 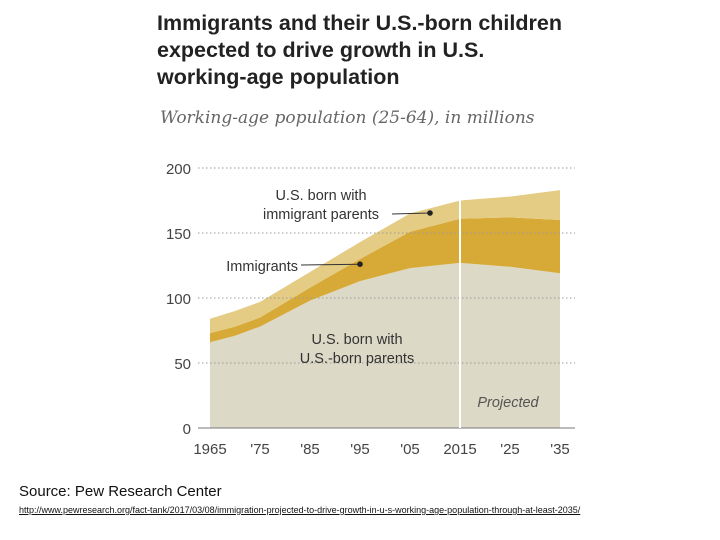 What do you see at coordinates (178, 234) in the screenshot?
I see `y-tick-label-150: 150` at bounding box center [178, 234].